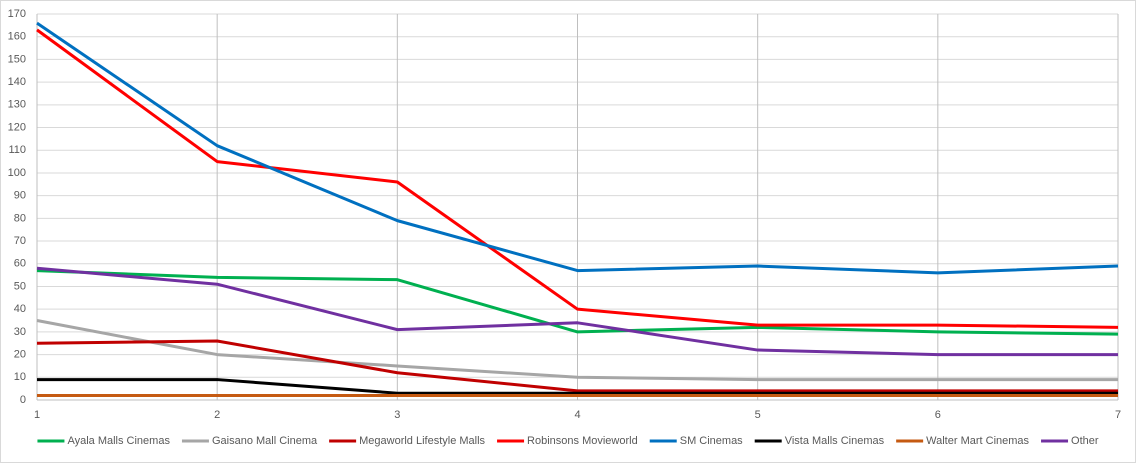 Image resolution: width=1136 pixels, height=463 pixels. Describe the element at coordinates (217, 415) in the screenshot. I see `x-tick-label: 2` at that location.